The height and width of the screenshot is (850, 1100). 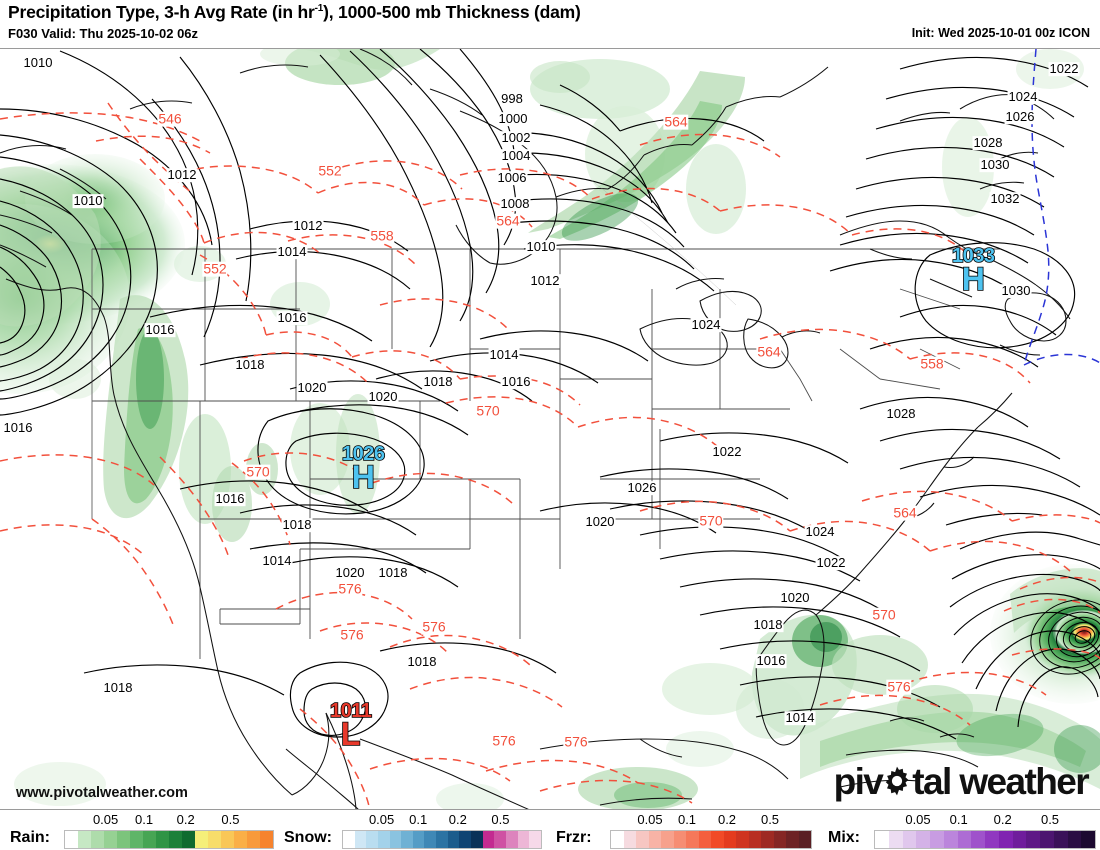 I want to click on colorbar-tick-label: 0.1, so click(x=958, y=819).